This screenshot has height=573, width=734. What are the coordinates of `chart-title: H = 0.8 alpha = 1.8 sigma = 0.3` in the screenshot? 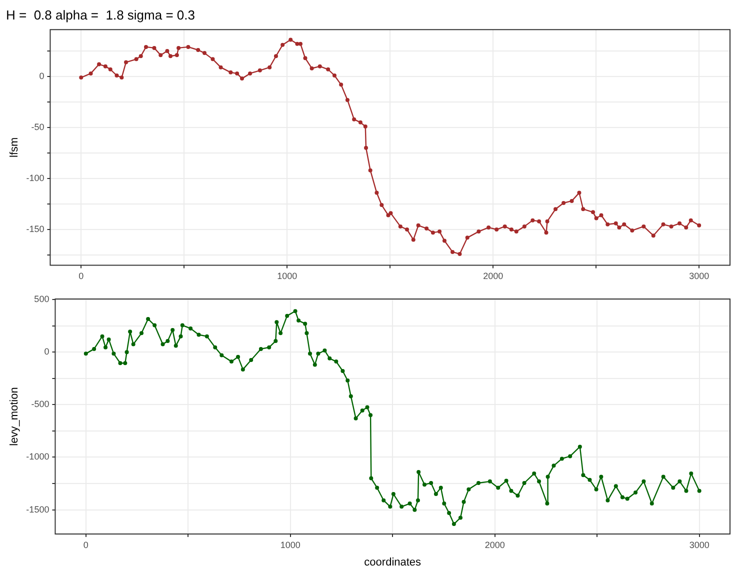 It's located at (100, 14).